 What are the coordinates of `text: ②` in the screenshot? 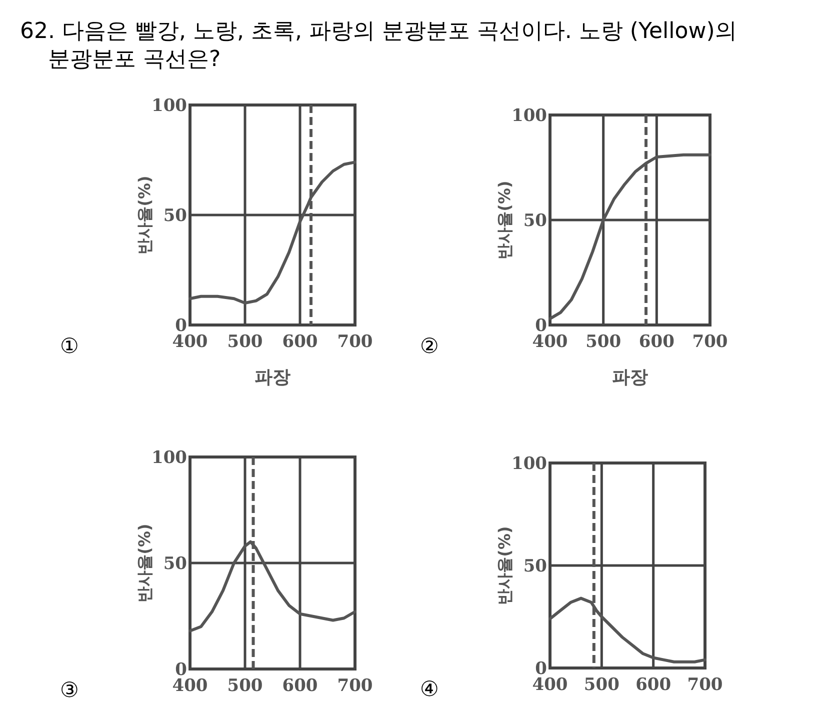 It's located at (429, 346).